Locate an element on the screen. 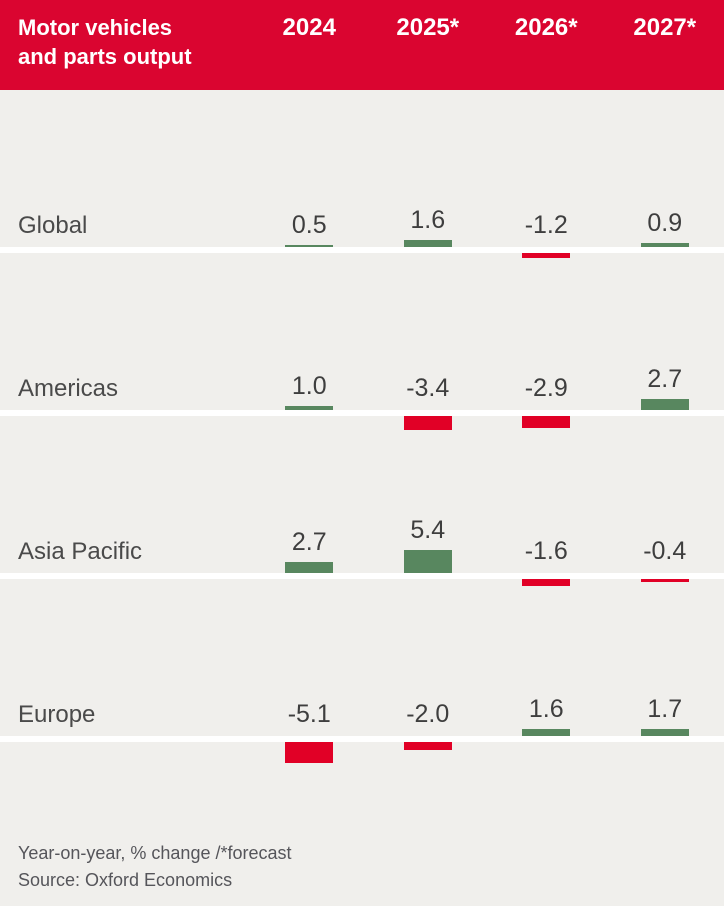 This screenshot has width=724, height=912. chart-title: Motor vehicles and parts output is located at coordinates (125, 35).